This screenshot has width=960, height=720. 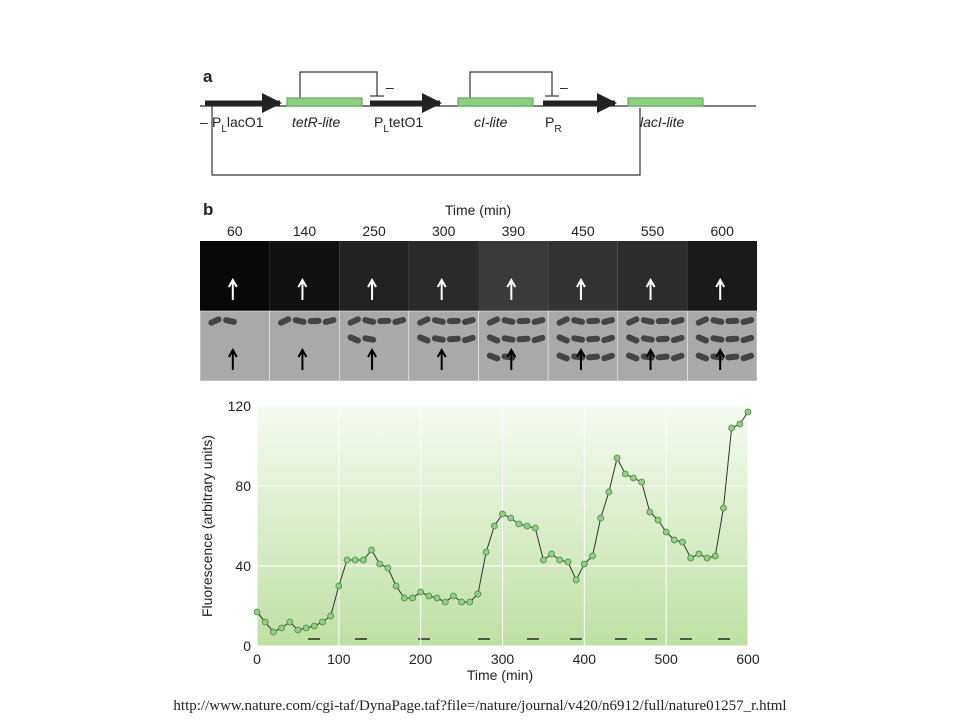 I want to click on time-label: 600, so click(x=723, y=231).